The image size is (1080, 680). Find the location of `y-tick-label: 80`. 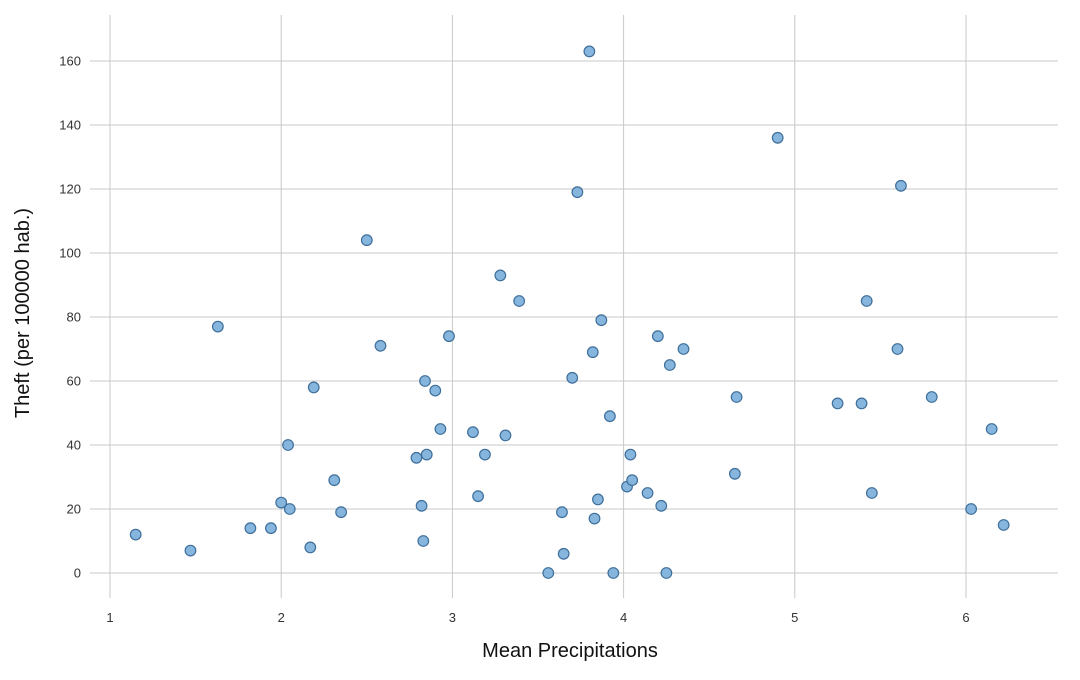

y-tick-label: 80 is located at coordinates (74, 317).